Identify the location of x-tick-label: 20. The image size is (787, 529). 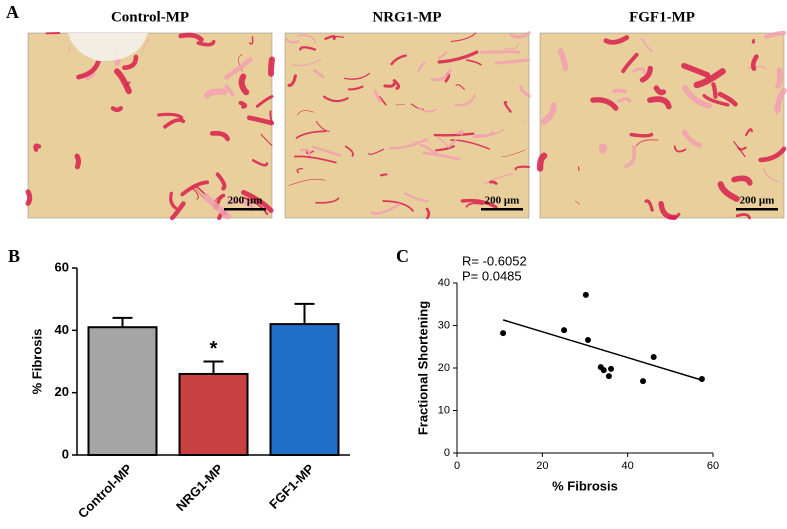
(542, 466).